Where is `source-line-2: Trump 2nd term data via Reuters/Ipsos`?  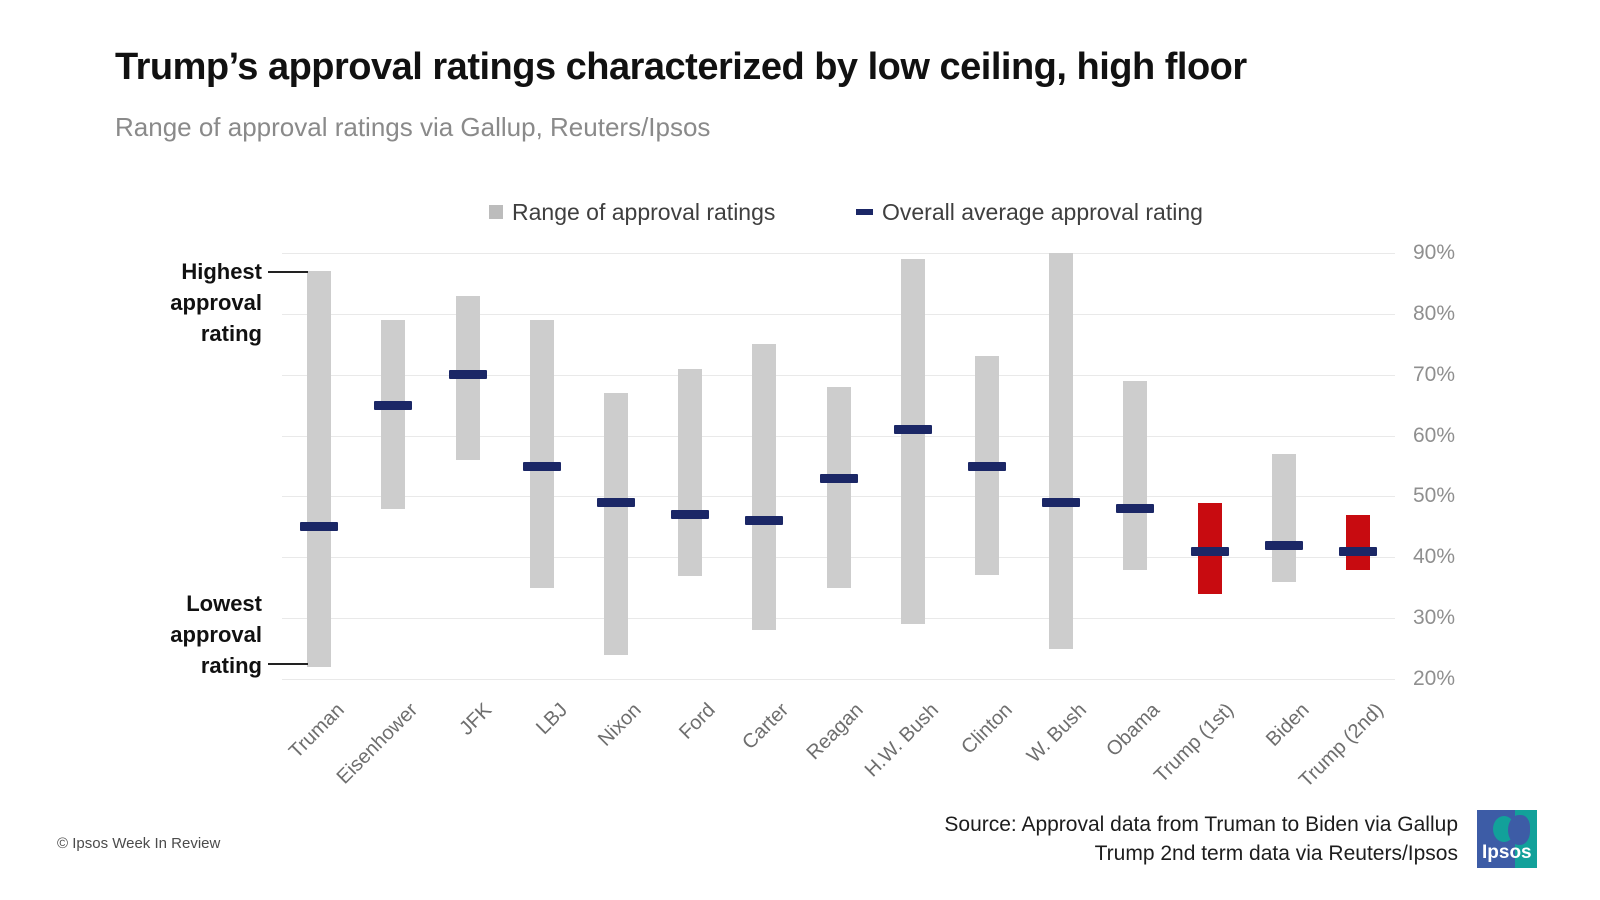 source-line-2: Trump 2nd term data via Reuters/Ipsos is located at coordinates (1276, 853).